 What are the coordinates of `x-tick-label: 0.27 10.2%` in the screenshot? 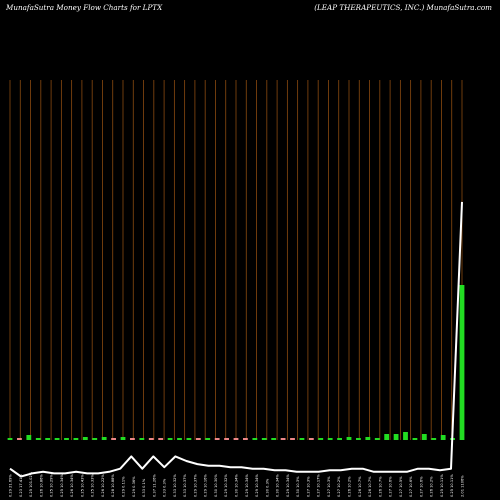 It's located at (339, 486).